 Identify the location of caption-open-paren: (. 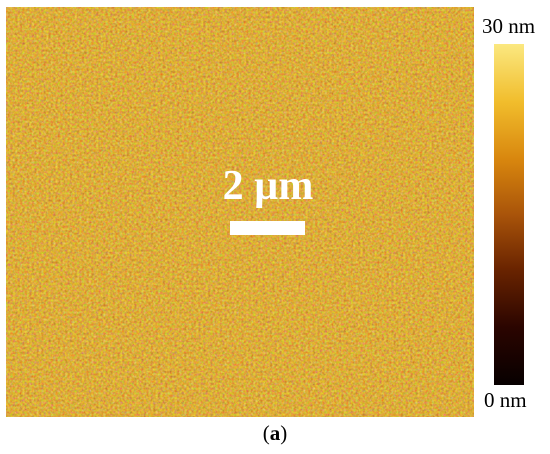
(266, 433).